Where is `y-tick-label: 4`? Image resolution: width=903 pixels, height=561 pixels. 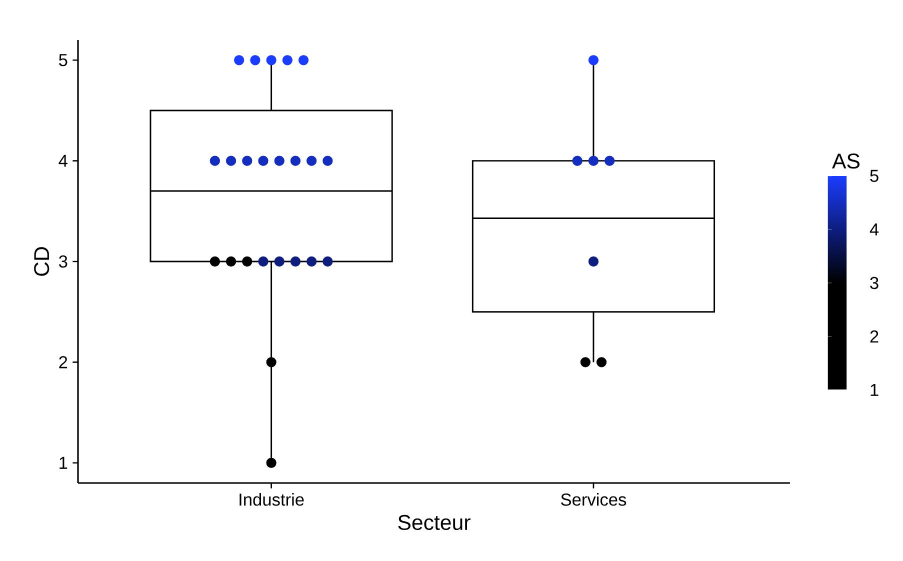 y-tick-label: 4 is located at coordinates (63, 160).